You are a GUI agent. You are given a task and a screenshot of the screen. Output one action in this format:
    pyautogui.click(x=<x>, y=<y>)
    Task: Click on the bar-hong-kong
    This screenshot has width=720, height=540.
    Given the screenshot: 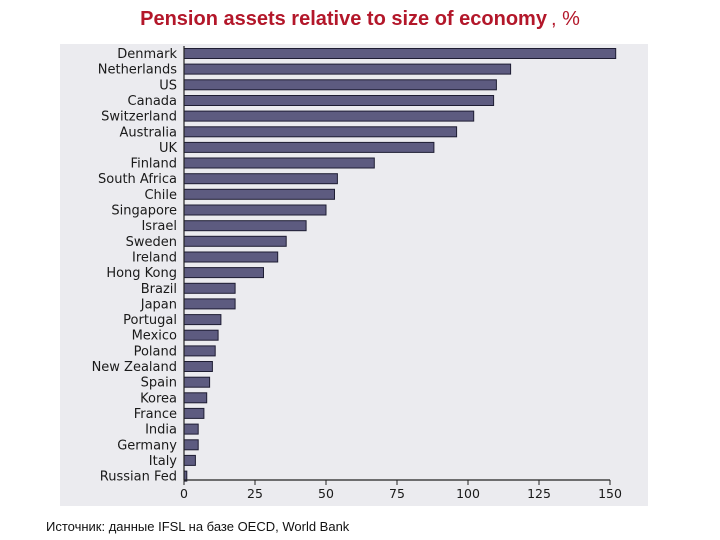 What is the action you would take?
    pyautogui.click(x=223, y=273)
    